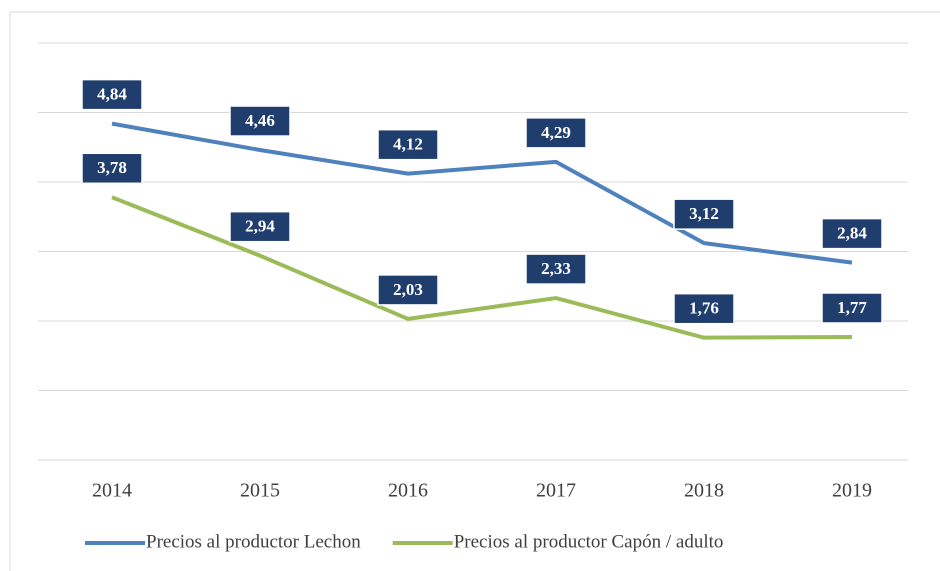 The image size is (940, 571). Describe the element at coordinates (704, 491) in the screenshot. I see `x-tick-label: 2018` at that location.